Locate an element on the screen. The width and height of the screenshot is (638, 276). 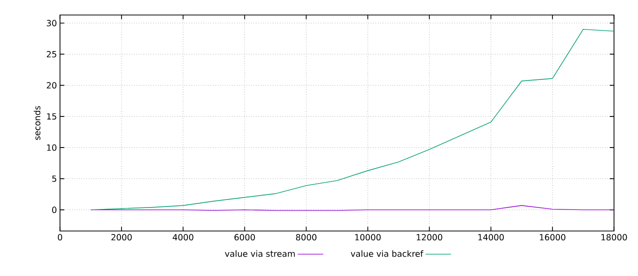
x-tick-label: 10000 is located at coordinates (368, 237).